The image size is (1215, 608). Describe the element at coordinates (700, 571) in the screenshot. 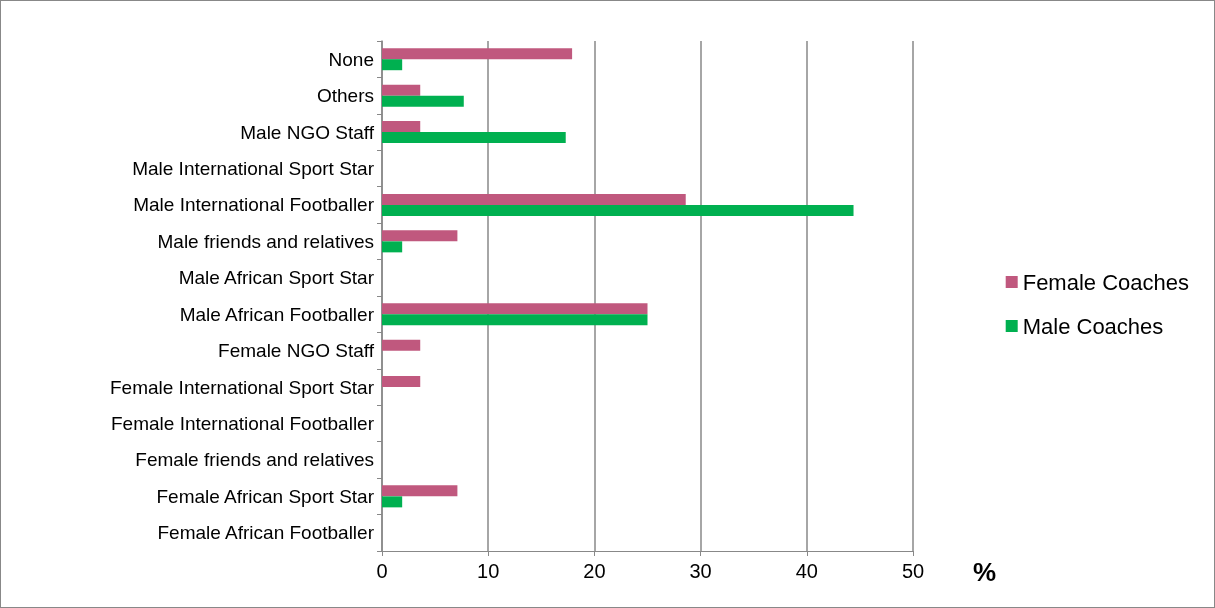

I see `x-tick-label: 30` at that location.